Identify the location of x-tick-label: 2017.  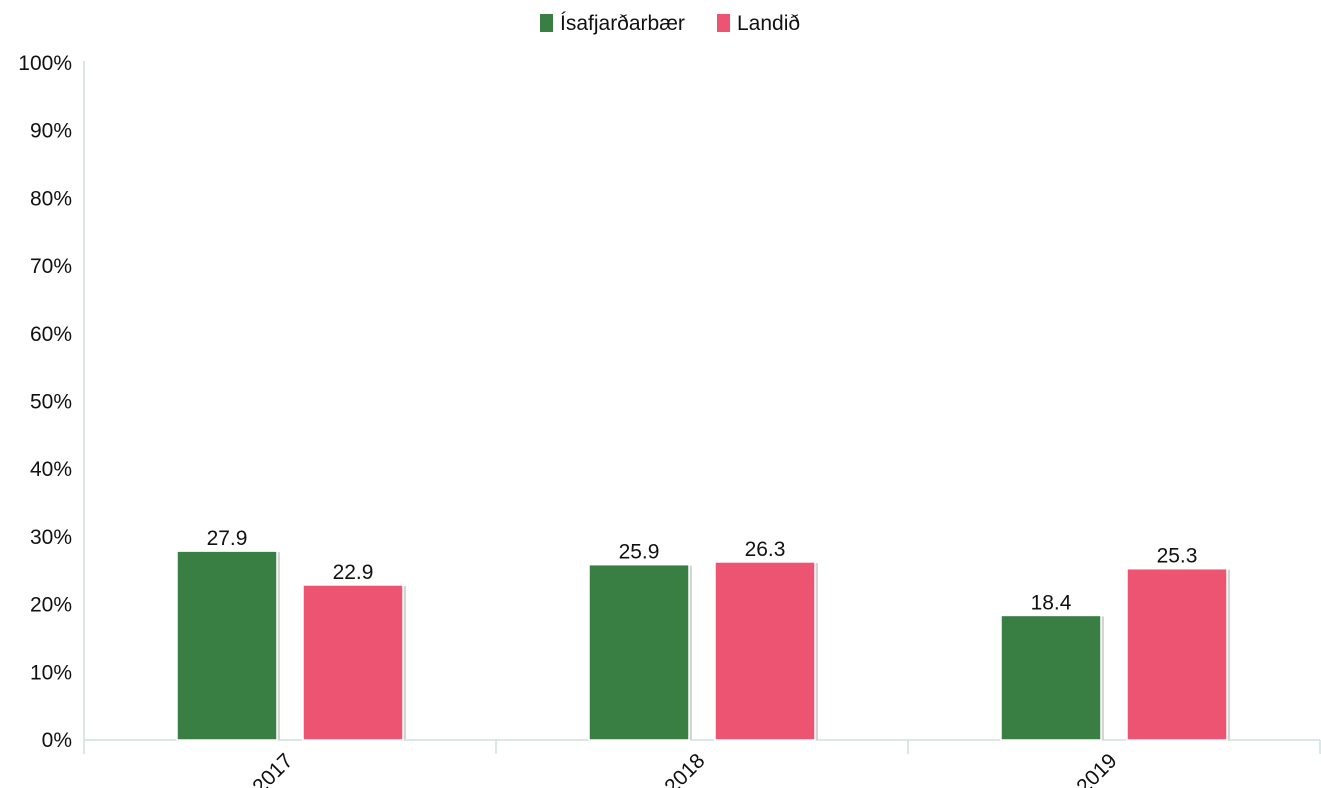
(272, 768).